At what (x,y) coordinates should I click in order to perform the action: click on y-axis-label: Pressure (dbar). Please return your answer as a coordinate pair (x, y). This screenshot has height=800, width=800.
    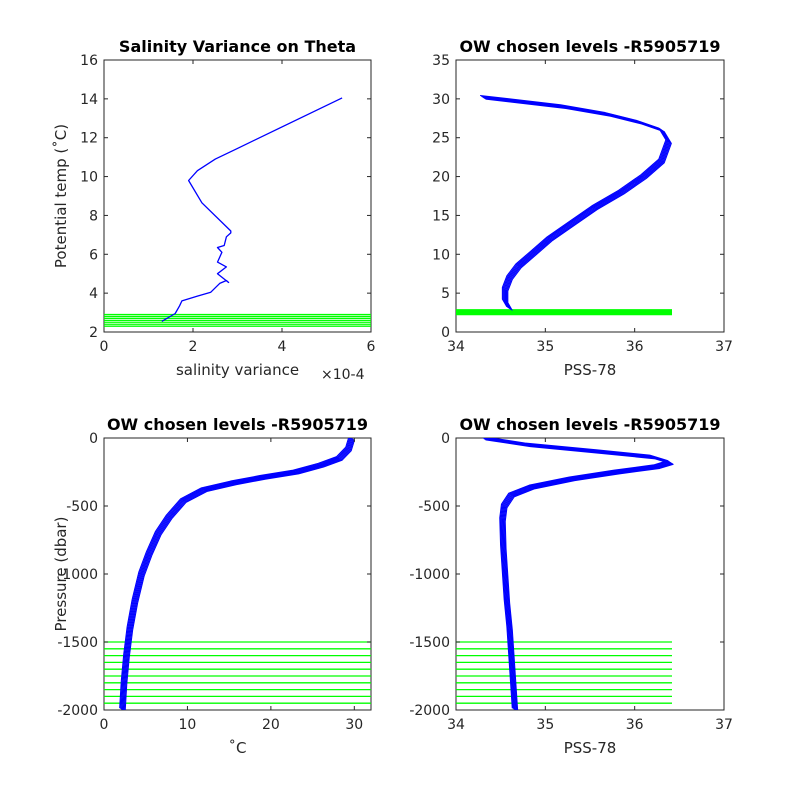
    Looking at the image, I should click on (61, 574).